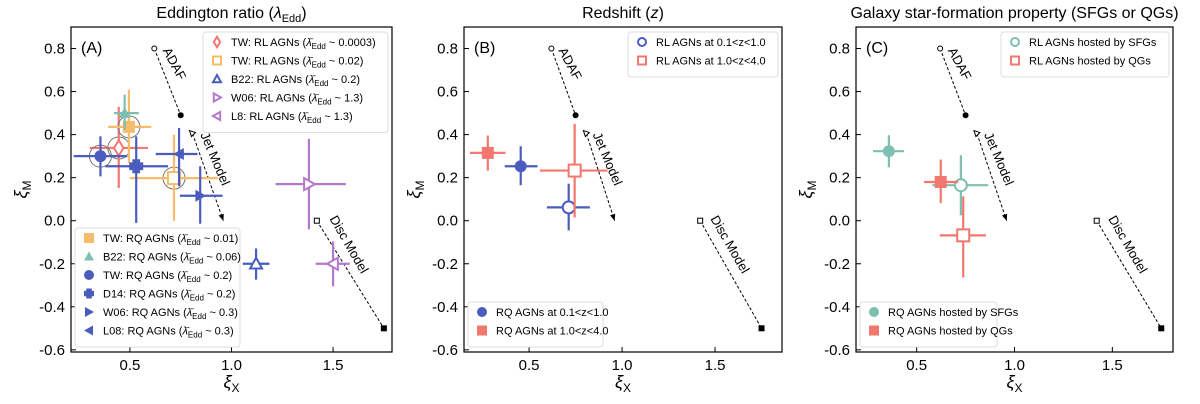 The width and height of the screenshot is (1200, 404). What do you see at coordinates (1080, 61) in the screenshot?
I see `legend-item: RL AGNs hosted by QGs` at bounding box center [1080, 61].